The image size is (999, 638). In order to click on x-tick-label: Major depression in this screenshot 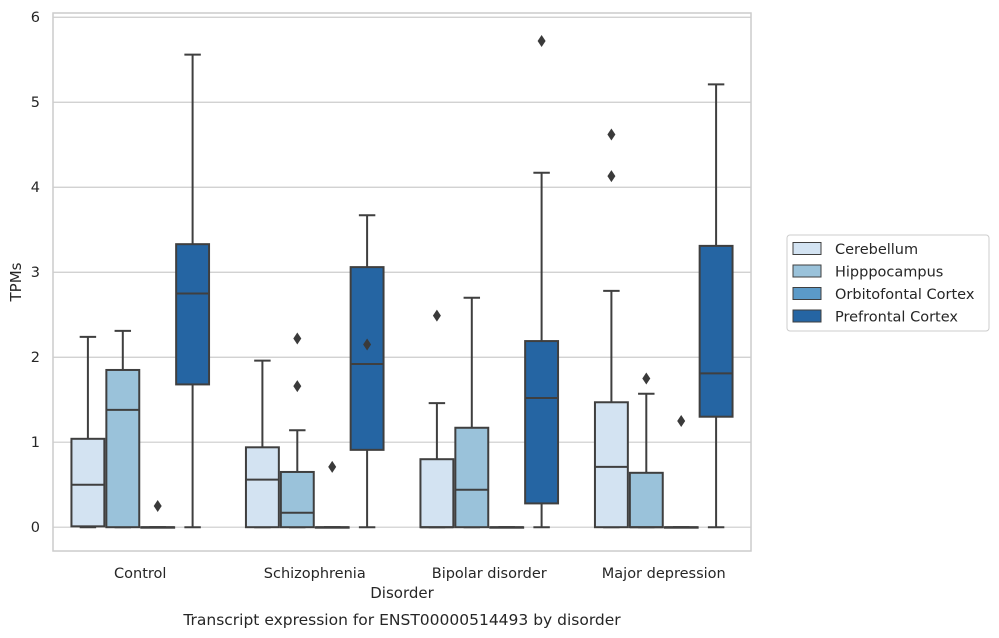, I will do `click(664, 574)`.